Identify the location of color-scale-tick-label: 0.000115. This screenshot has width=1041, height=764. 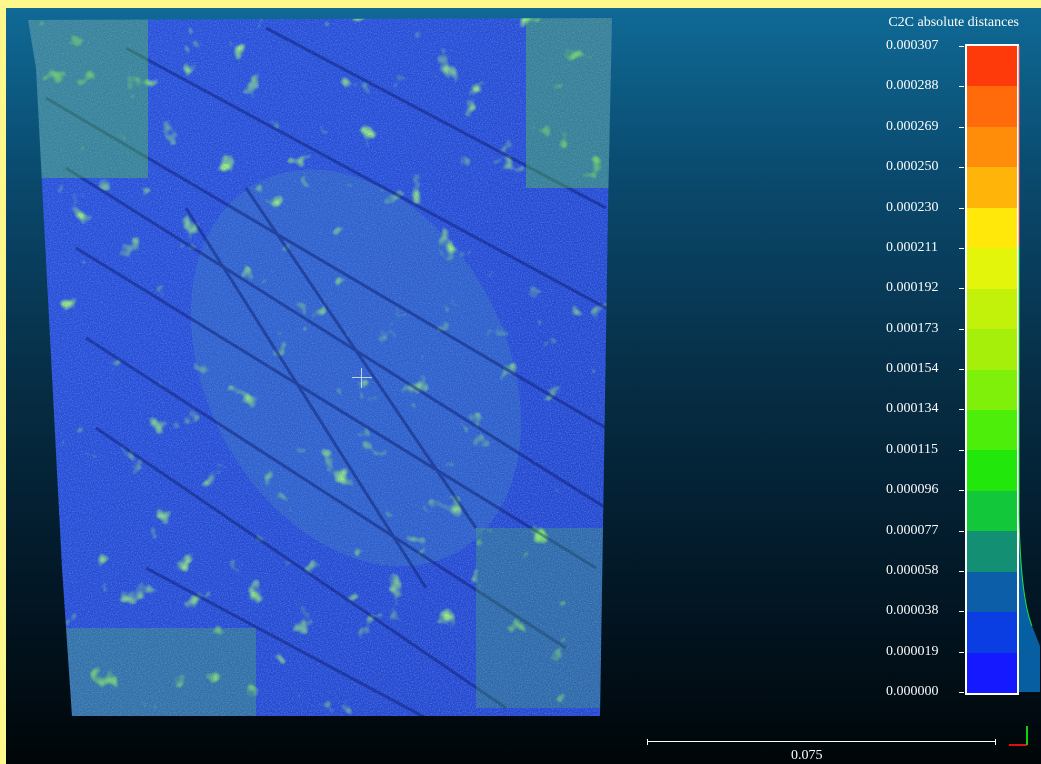
(925, 449).